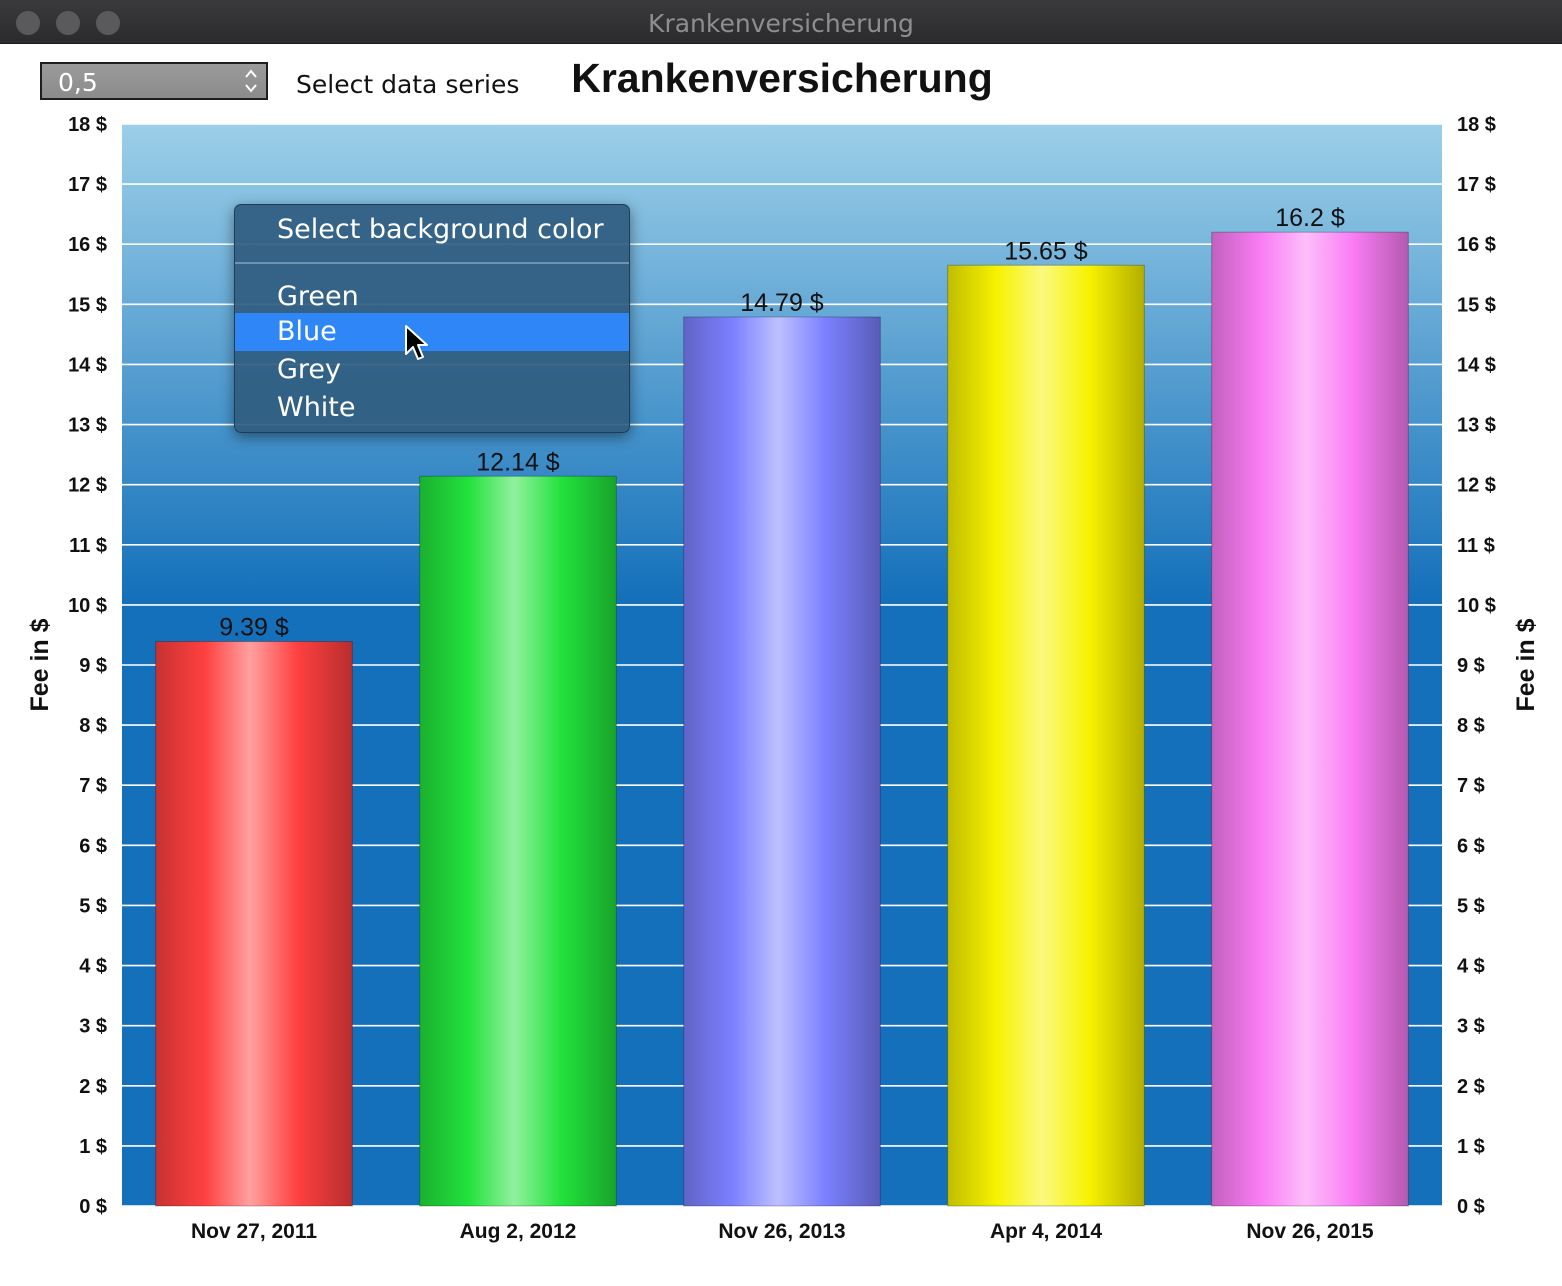  What do you see at coordinates (1471, 906) in the screenshot?
I see `y-tick-label-right: 5 $` at bounding box center [1471, 906].